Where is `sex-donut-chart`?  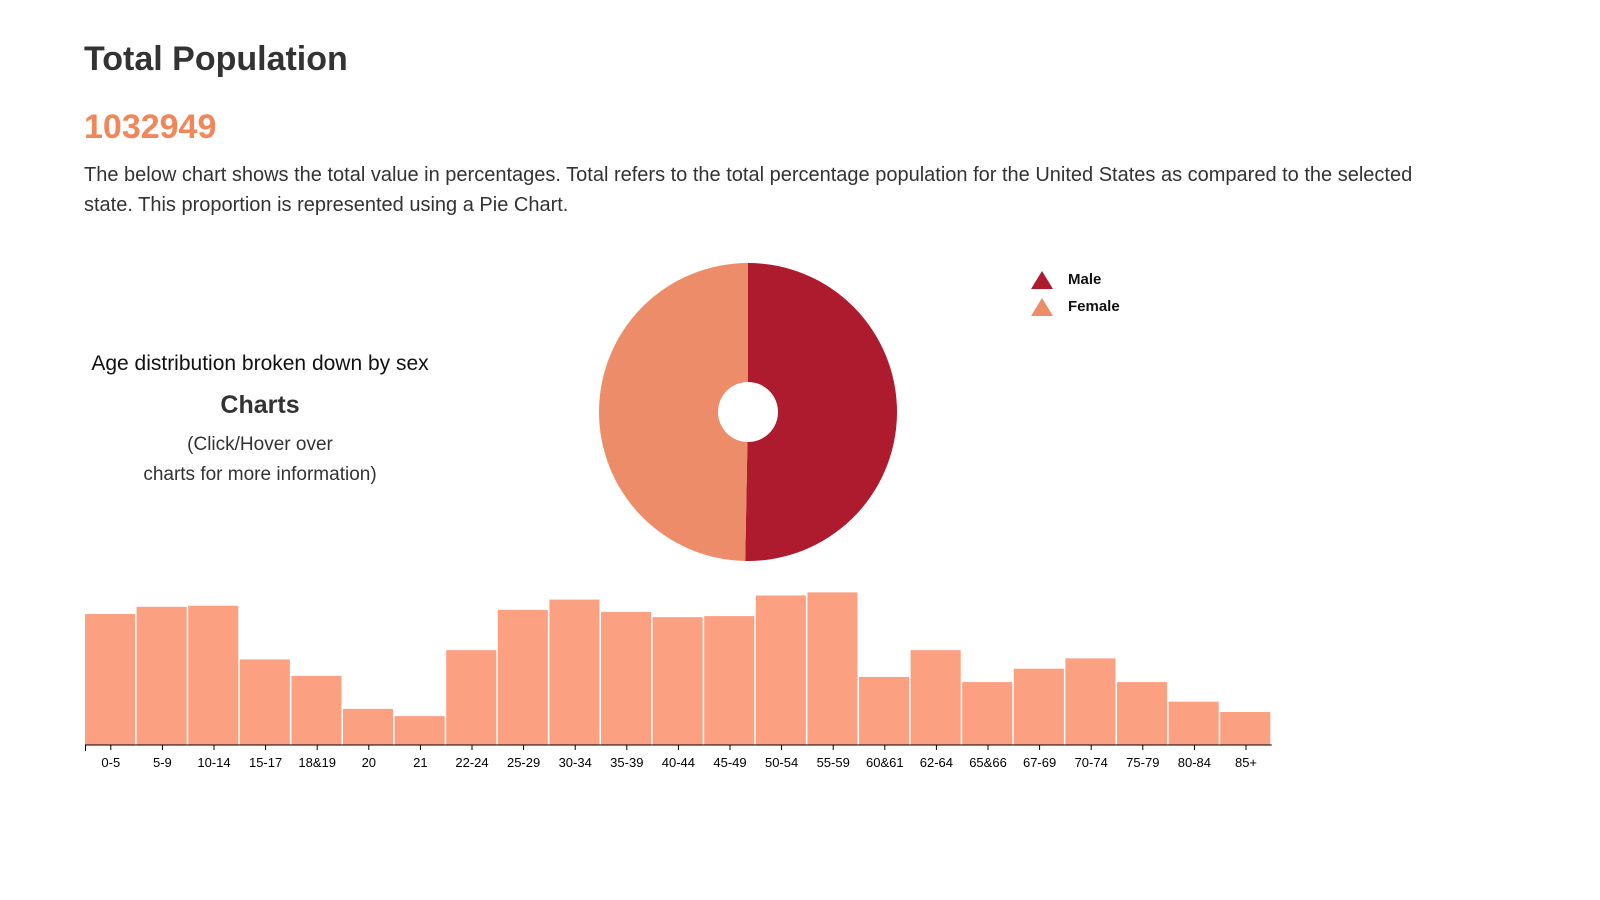
sex-donut-chart is located at coordinates (750, 414).